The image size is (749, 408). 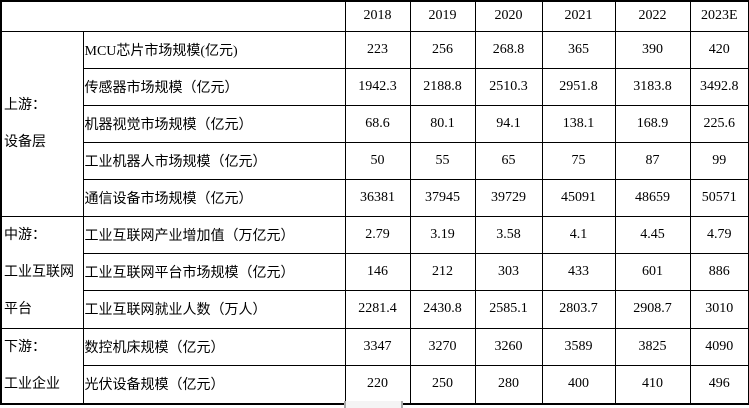 I want to click on metric-label: 工业互联网就业人数（万人）, so click(x=214, y=309).